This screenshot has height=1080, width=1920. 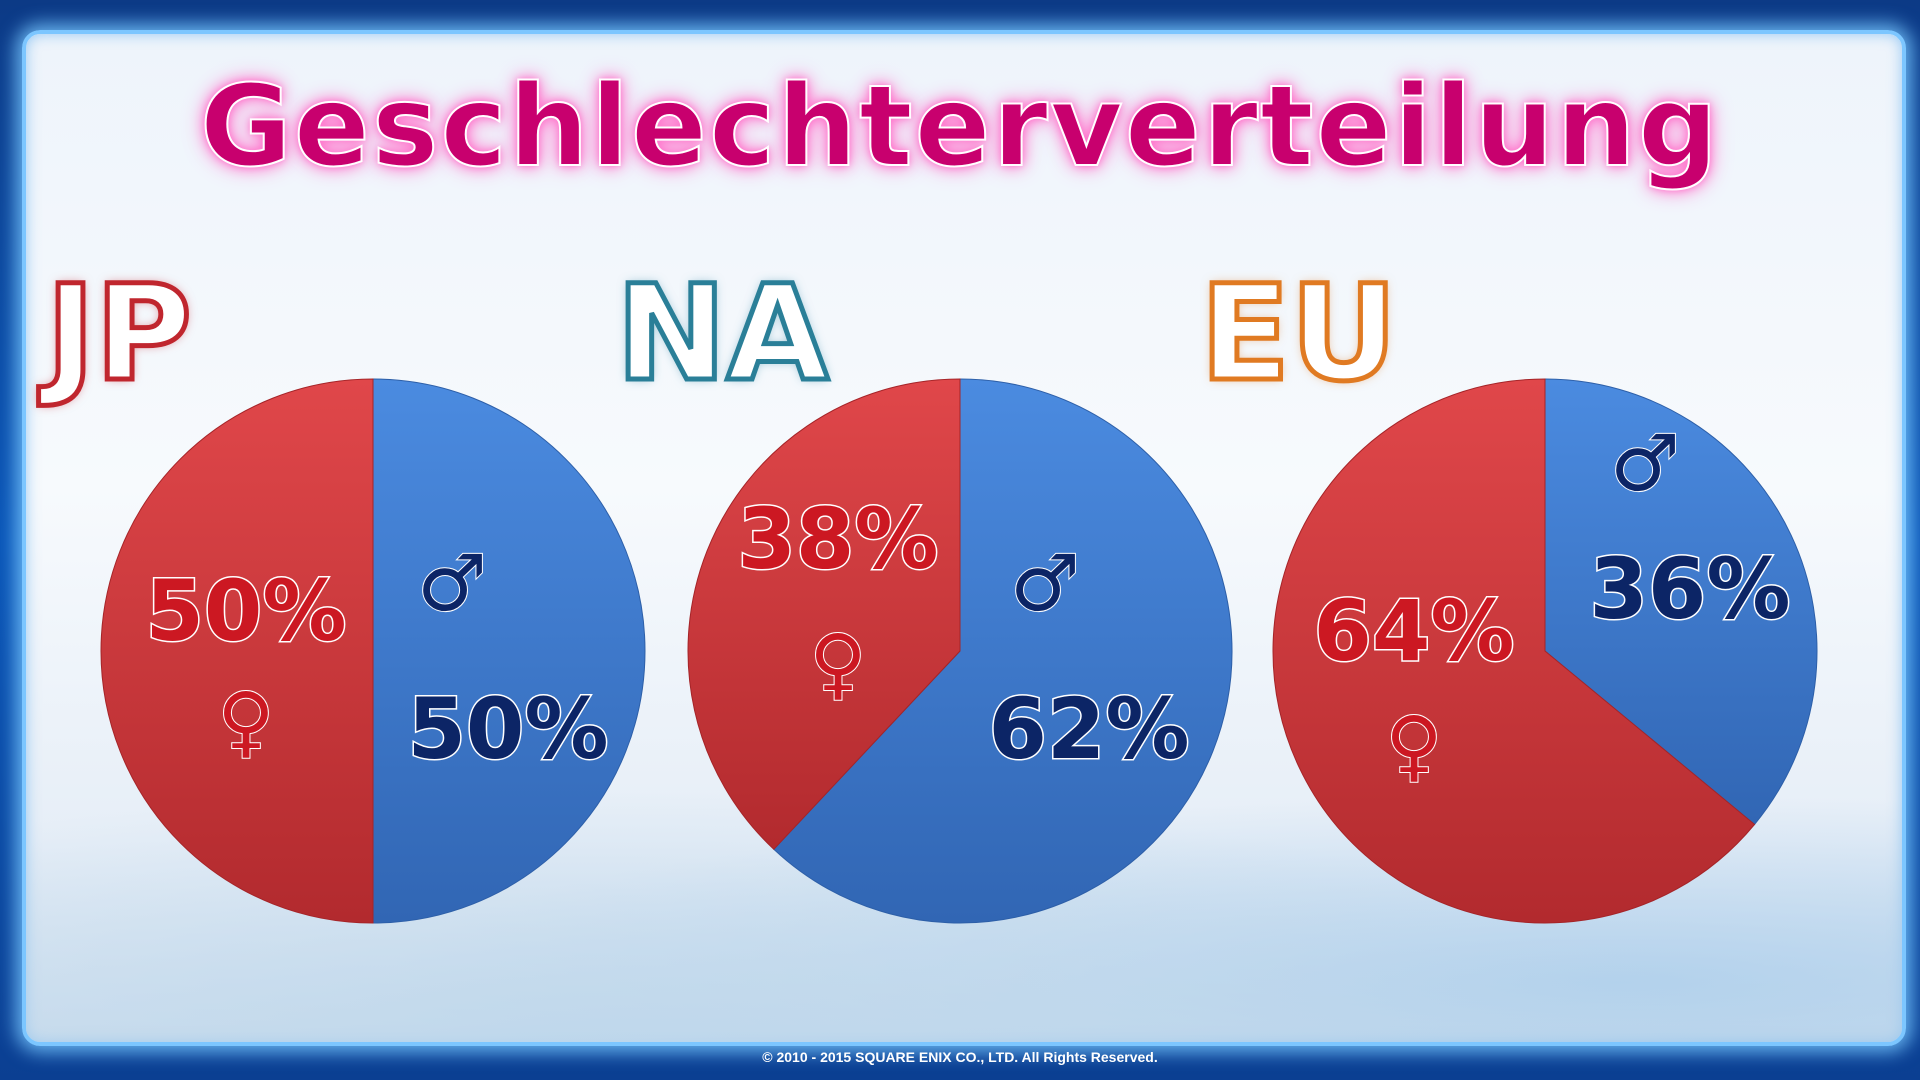 What do you see at coordinates (824, 614) in the screenshot?
I see `pie-slice-female-na` at bounding box center [824, 614].